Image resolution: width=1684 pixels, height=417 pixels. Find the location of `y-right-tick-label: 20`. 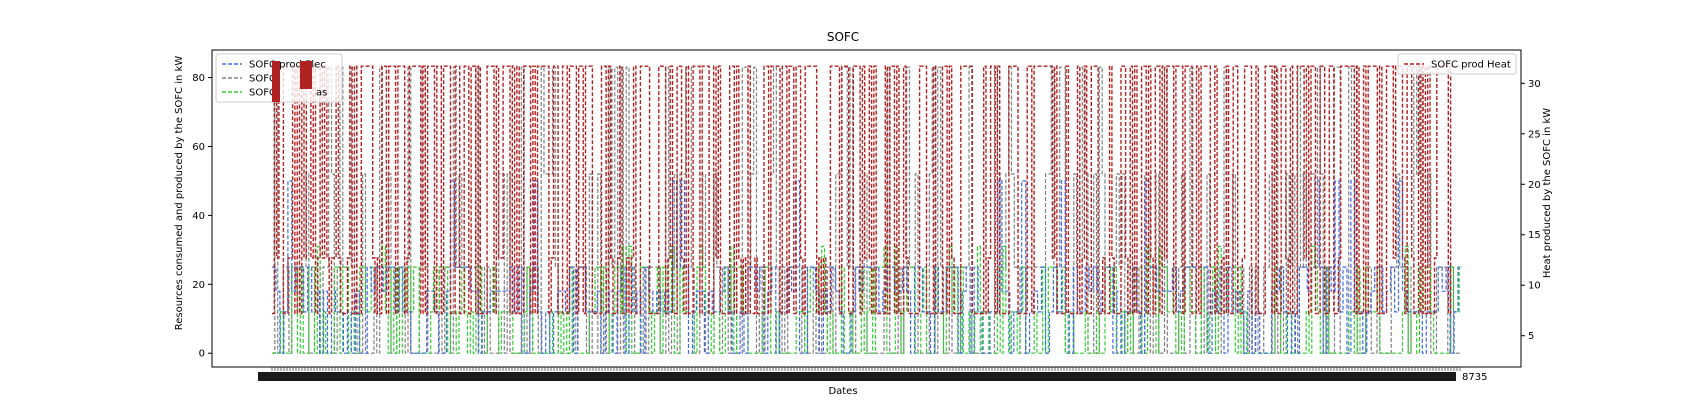

y-right-tick-label: 20 is located at coordinates (1534, 185).